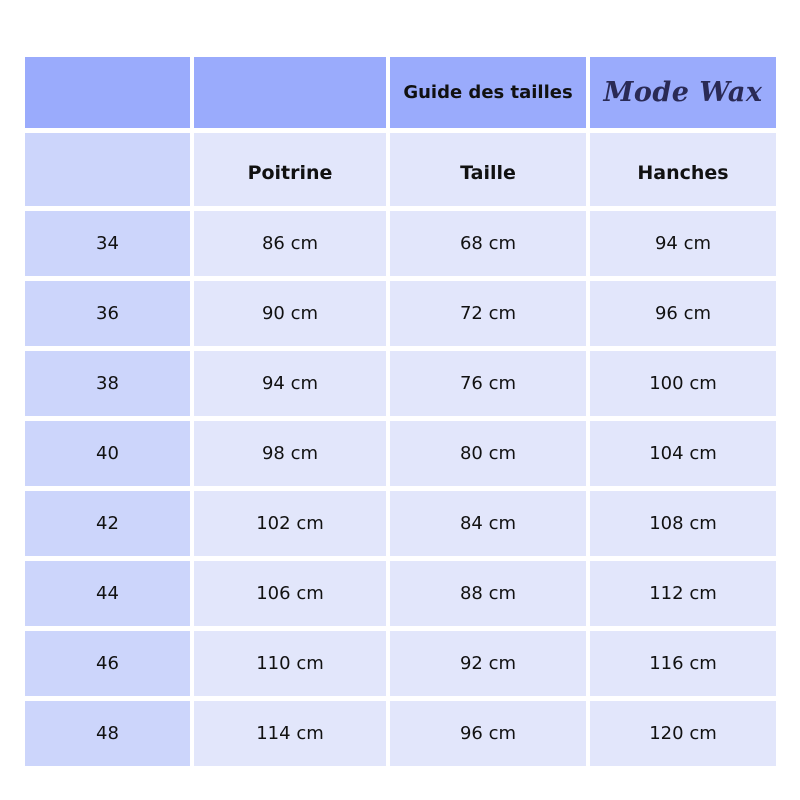 This screenshot has height=800, width=800. What do you see at coordinates (290, 313) in the screenshot?
I see `poitrine-cell: 90 cm` at bounding box center [290, 313].